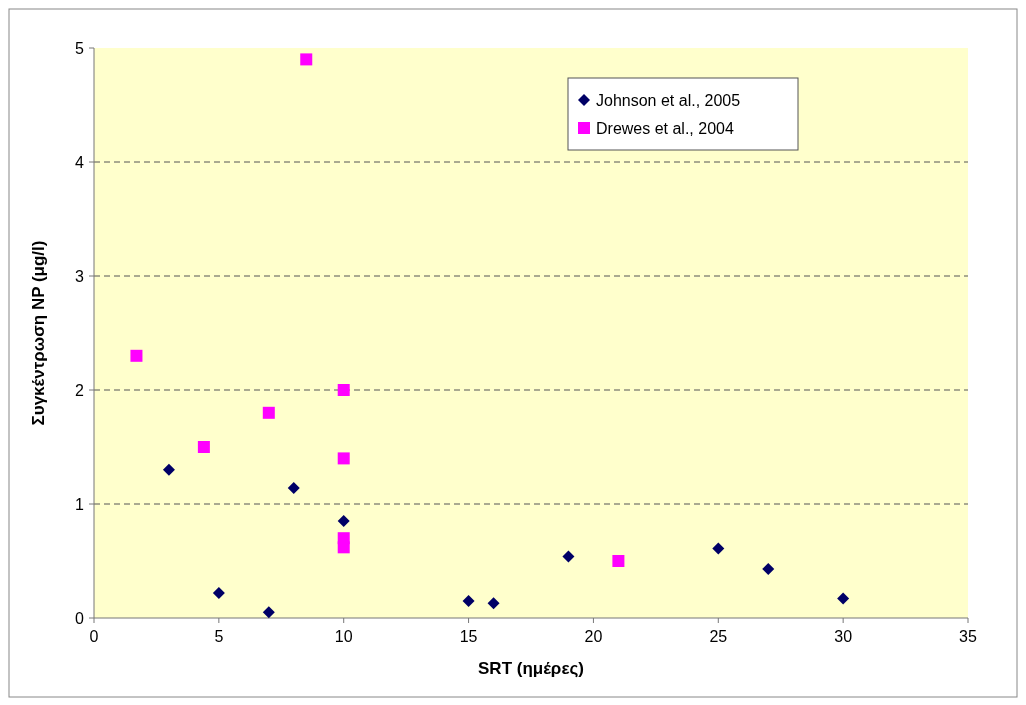  What do you see at coordinates (531, 668) in the screenshot?
I see `x-axis-title: SRT (ημέρες)` at bounding box center [531, 668].